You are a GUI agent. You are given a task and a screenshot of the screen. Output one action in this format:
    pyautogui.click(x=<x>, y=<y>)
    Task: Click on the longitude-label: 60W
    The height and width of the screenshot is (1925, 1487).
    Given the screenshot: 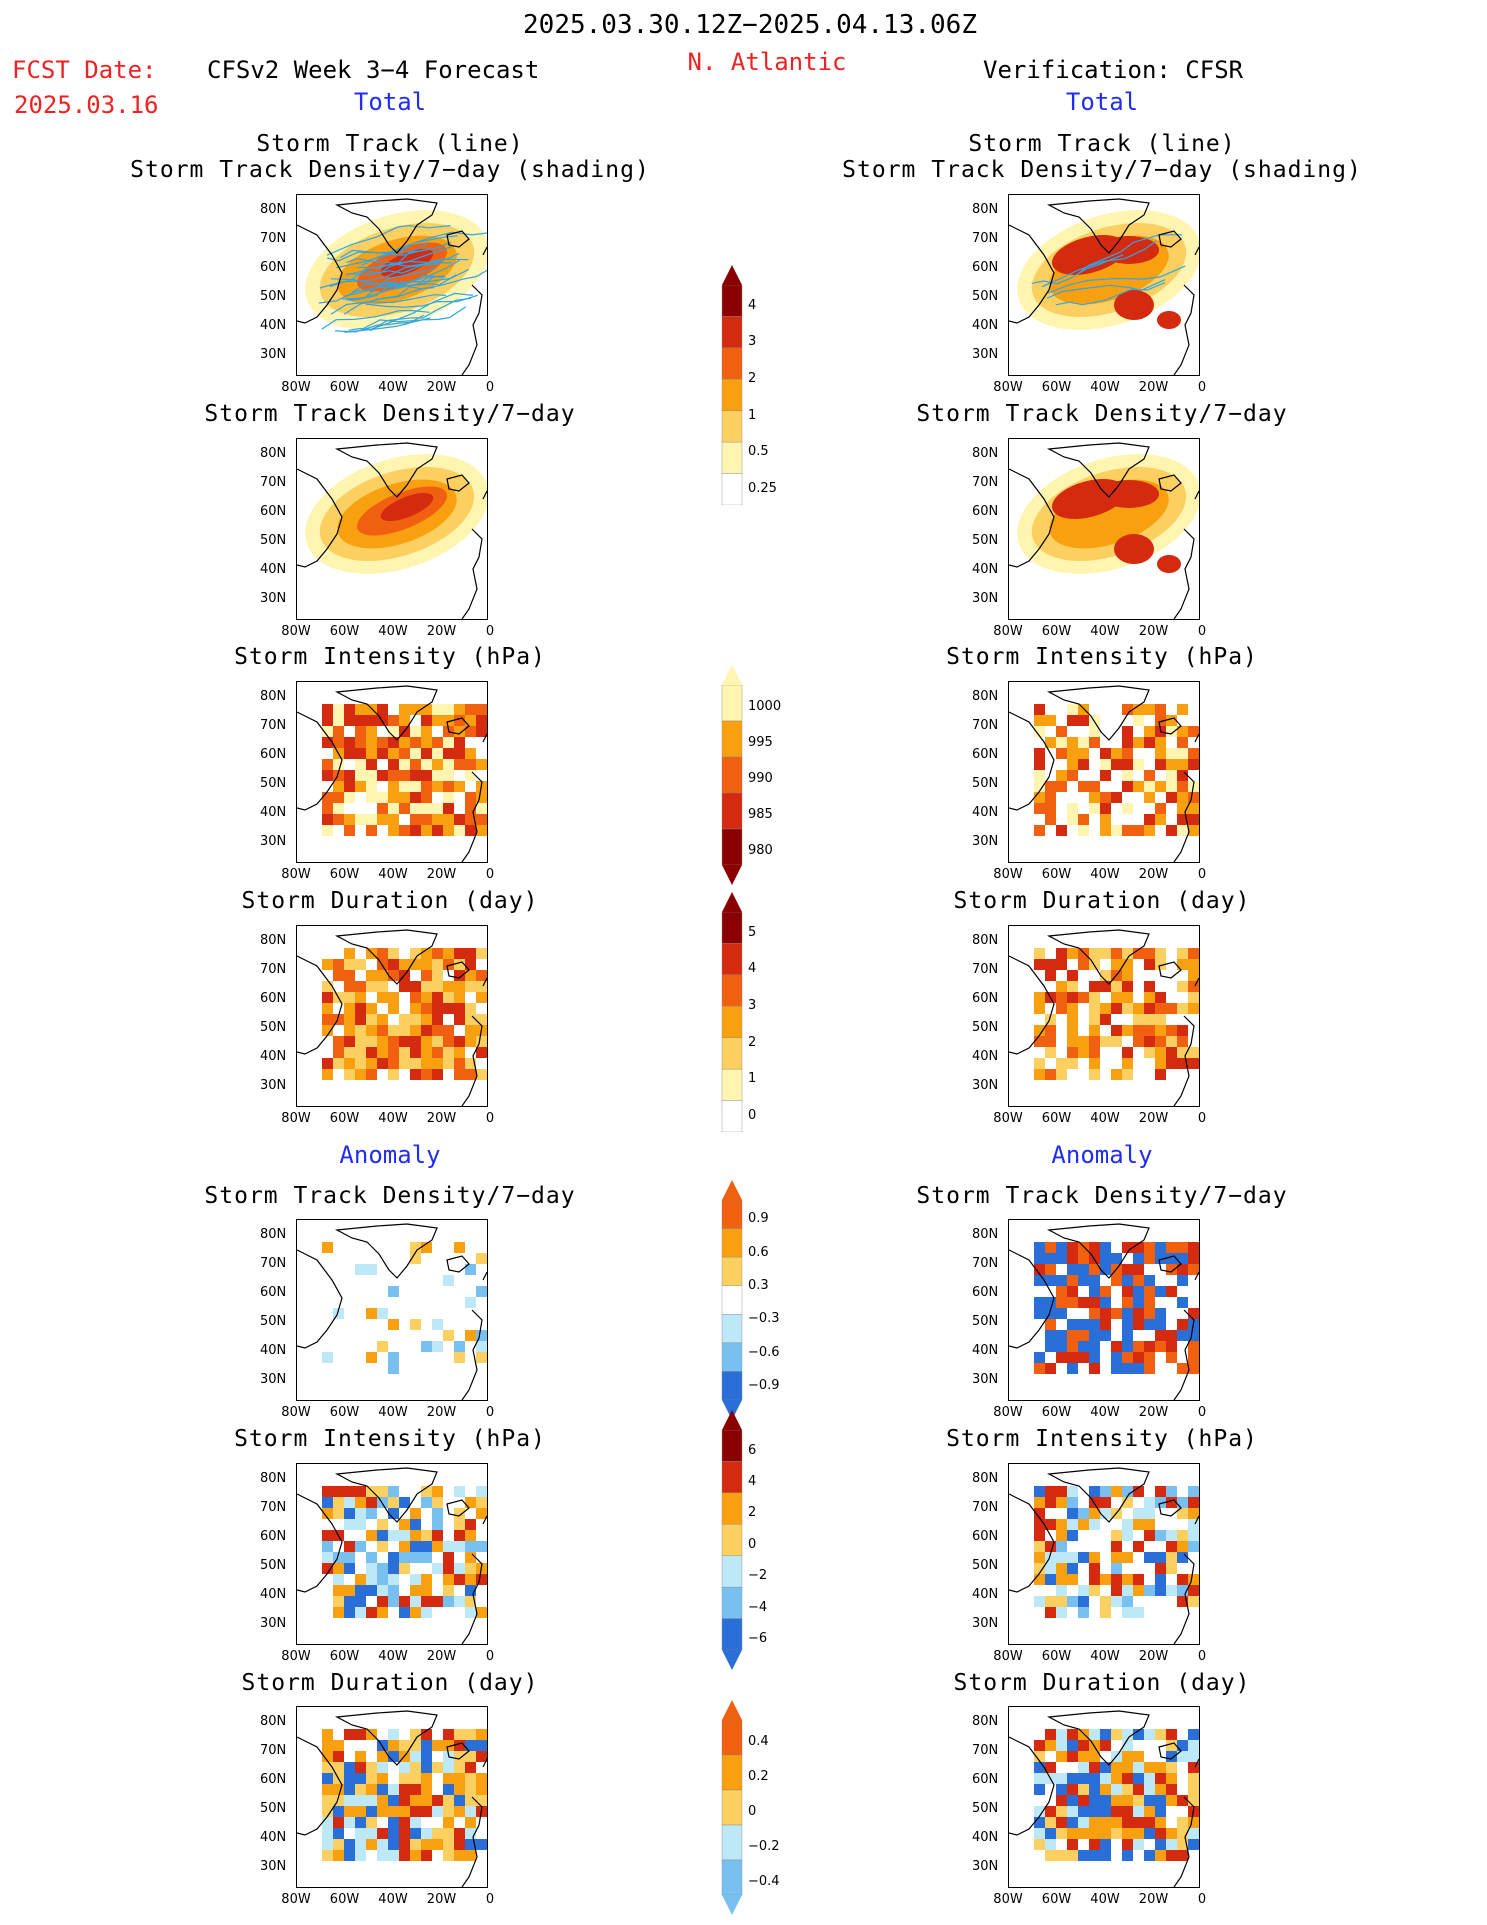 What is the action you would take?
    pyautogui.click(x=1056, y=387)
    